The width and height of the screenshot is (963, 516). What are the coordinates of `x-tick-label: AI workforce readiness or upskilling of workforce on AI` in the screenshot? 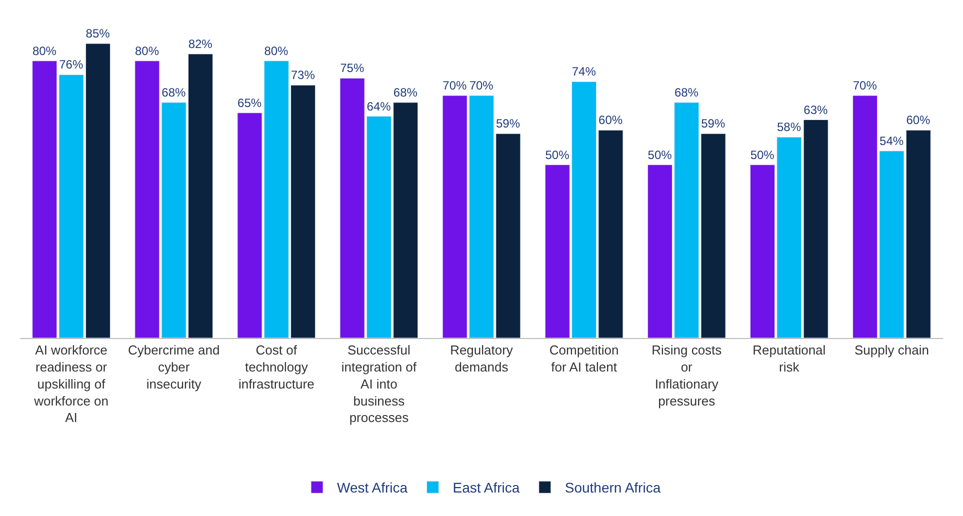 It's located at (70, 384).